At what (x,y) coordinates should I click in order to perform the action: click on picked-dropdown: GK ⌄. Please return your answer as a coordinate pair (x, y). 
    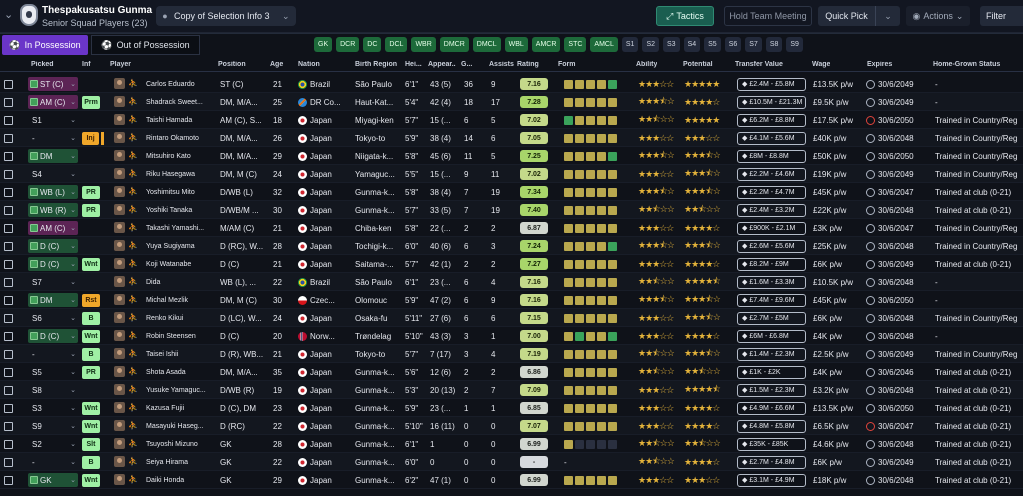
    Looking at the image, I should click on (53, 480).